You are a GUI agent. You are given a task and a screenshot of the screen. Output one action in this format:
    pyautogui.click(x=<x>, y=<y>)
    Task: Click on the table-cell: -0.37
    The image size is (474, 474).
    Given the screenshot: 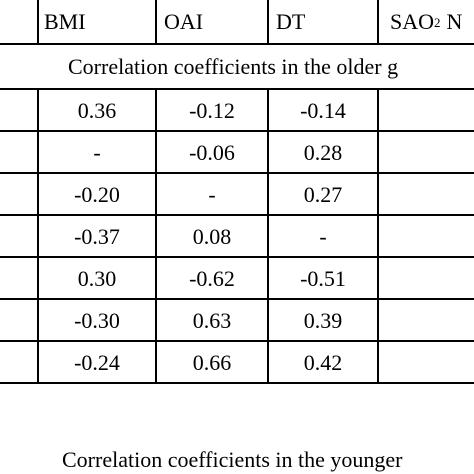 What is the action you would take?
    pyautogui.click(x=97, y=236)
    